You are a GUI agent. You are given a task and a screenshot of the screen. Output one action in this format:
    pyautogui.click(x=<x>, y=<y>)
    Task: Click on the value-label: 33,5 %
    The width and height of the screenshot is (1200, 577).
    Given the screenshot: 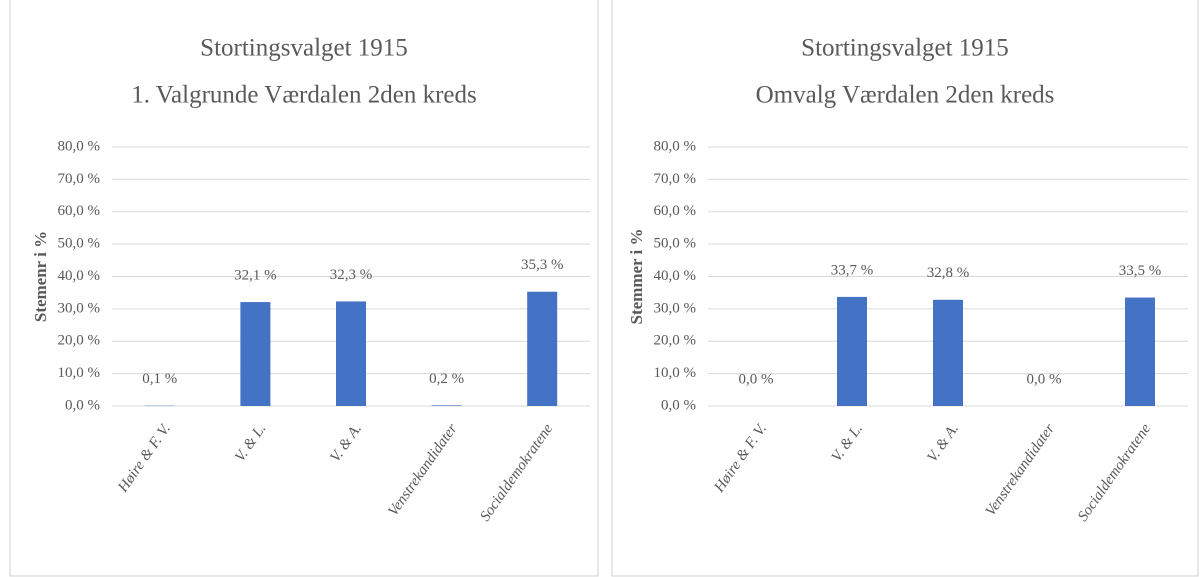 What is the action you would take?
    pyautogui.click(x=1140, y=271)
    